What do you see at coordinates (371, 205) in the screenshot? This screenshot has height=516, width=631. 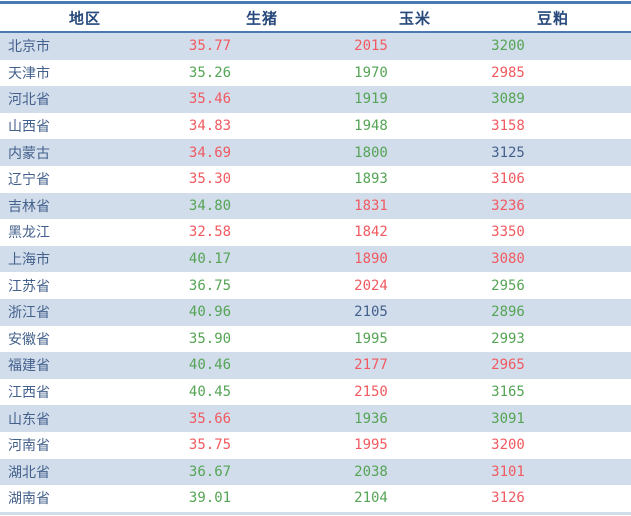 I see `corn-price-cell: 1831` at bounding box center [371, 205].